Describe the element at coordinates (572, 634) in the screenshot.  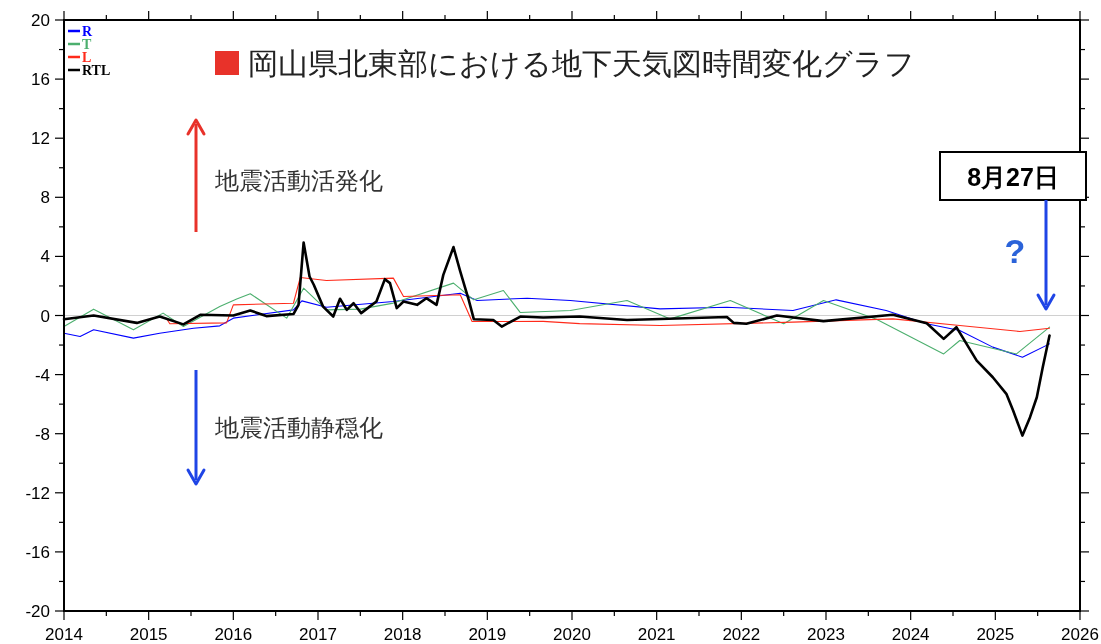
I see `x-tick-label: 2020` at that location.